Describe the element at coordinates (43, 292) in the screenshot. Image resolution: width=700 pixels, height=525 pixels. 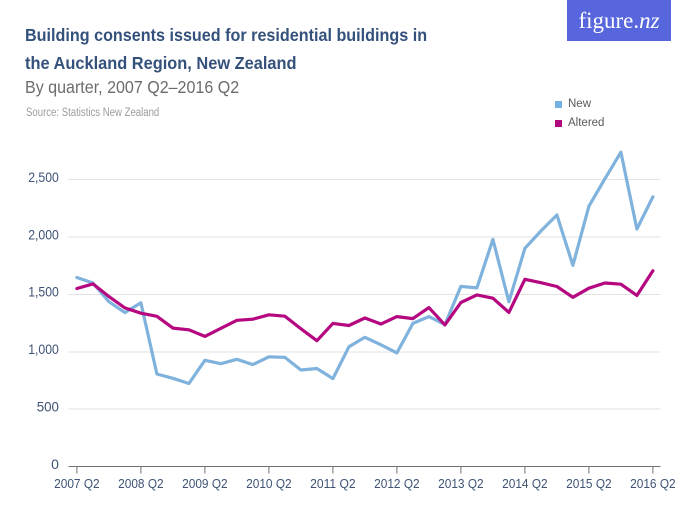
I see `svg-text: 1,500` at that location.